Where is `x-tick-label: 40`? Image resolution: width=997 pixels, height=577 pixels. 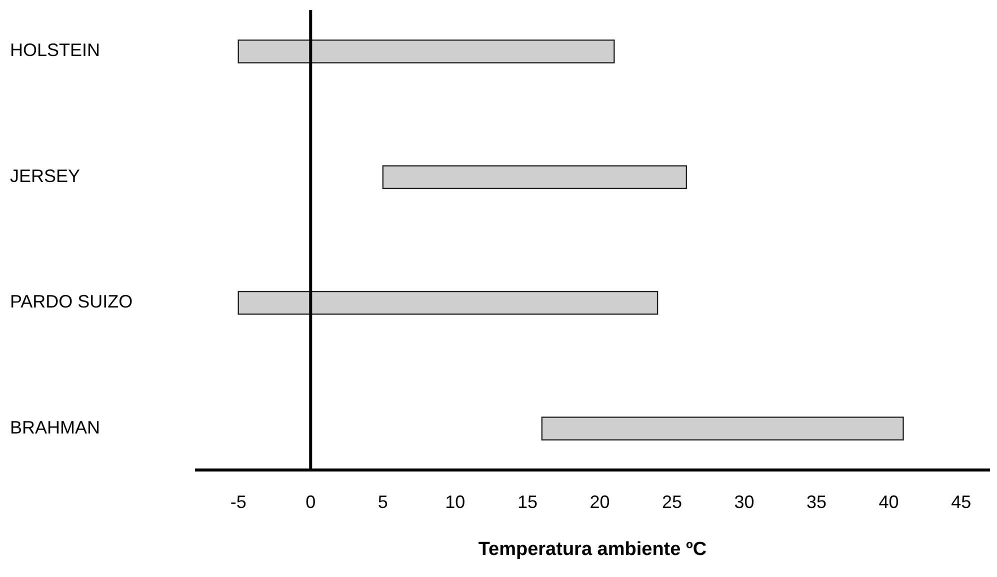
x-tick-label: 40 is located at coordinates (888, 502).